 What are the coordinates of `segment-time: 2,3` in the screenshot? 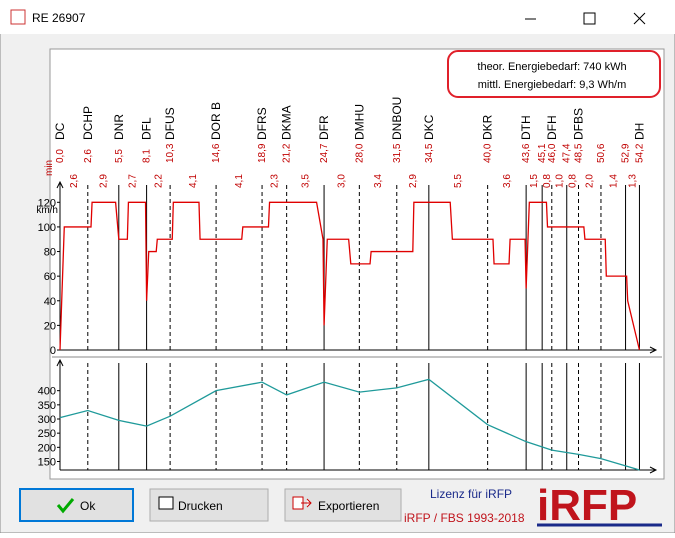 It's located at (274, 181).